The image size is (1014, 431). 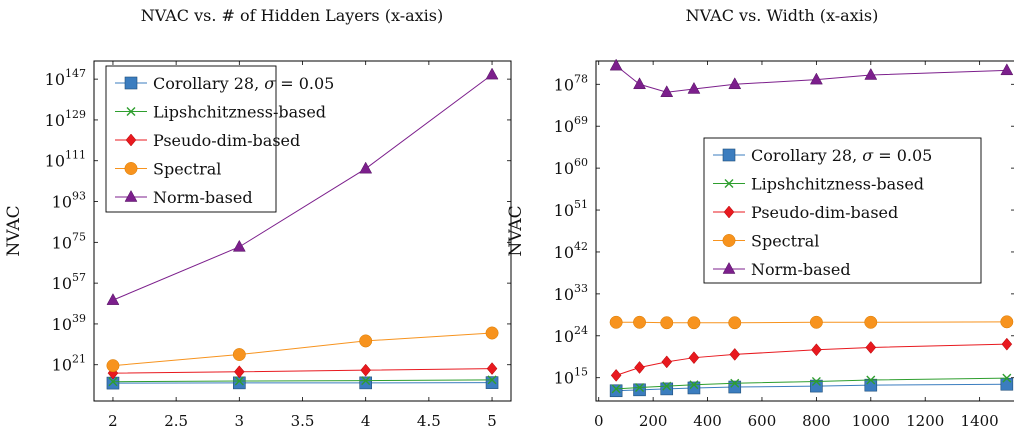 I want to click on x-tick-label: 4, so click(x=366, y=421).